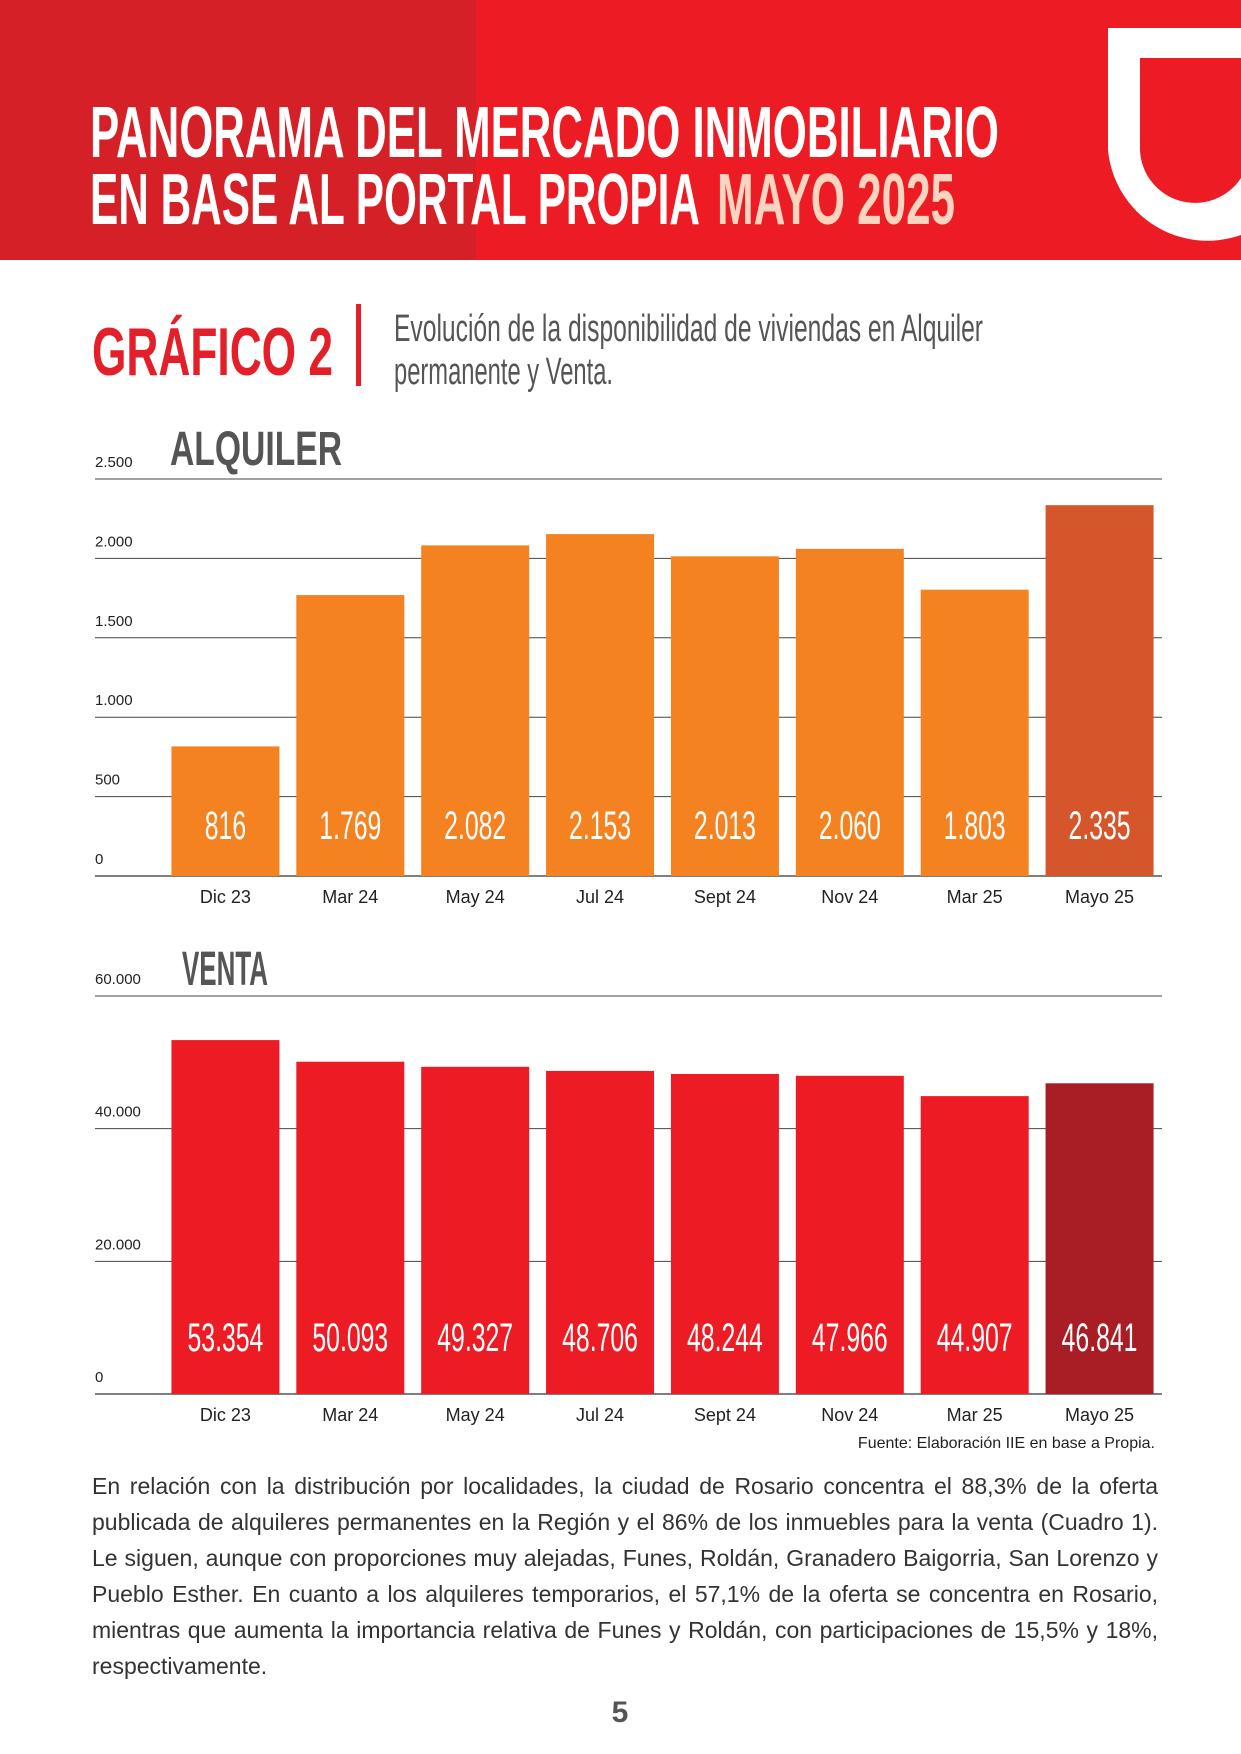 The width and height of the screenshot is (1241, 1754). I want to click on value-label: 49.327, so click(475, 1338).